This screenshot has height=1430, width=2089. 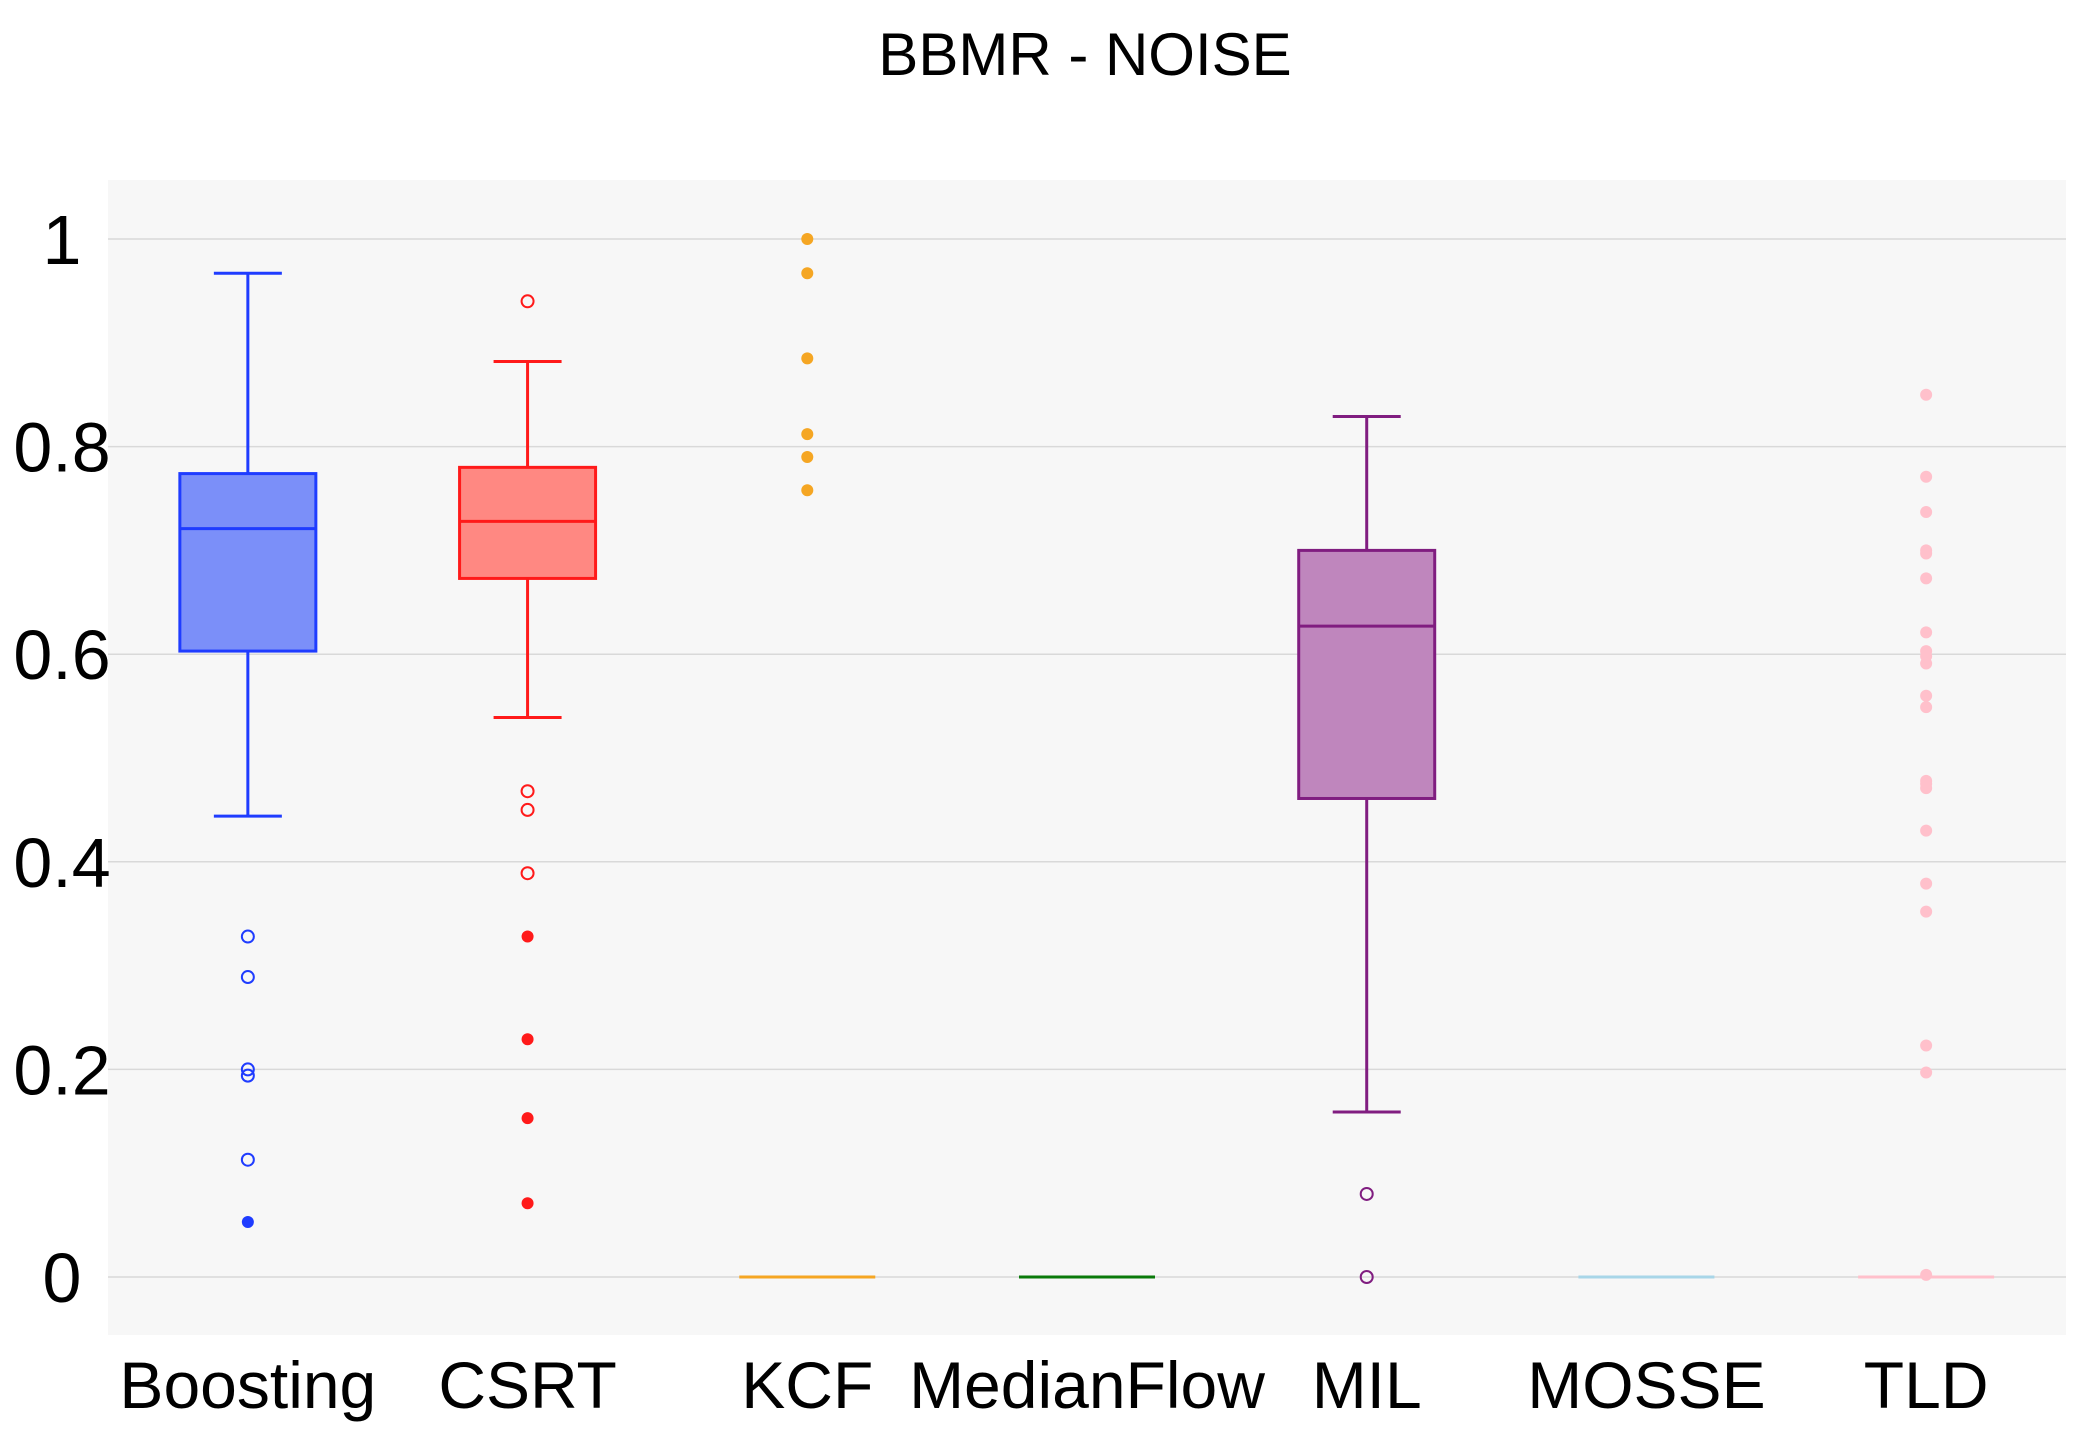 What do you see at coordinates (1084, 54) in the screenshot?
I see `chart-title: BBMR - NOISE` at bounding box center [1084, 54].